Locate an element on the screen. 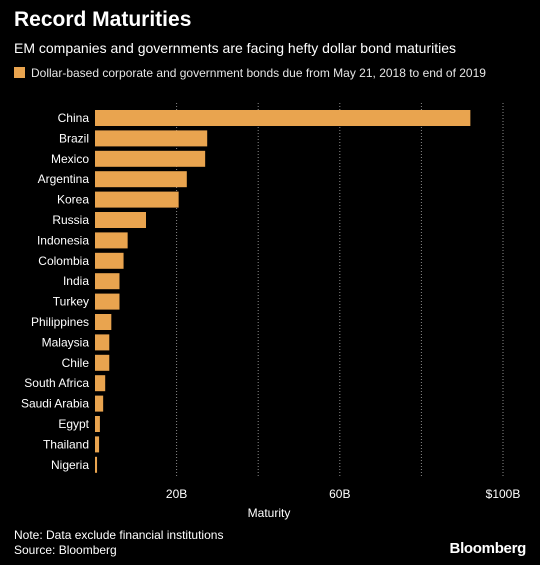 The width and height of the screenshot is (540, 565). category-label-russia: Russia is located at coordinates (70, 220).